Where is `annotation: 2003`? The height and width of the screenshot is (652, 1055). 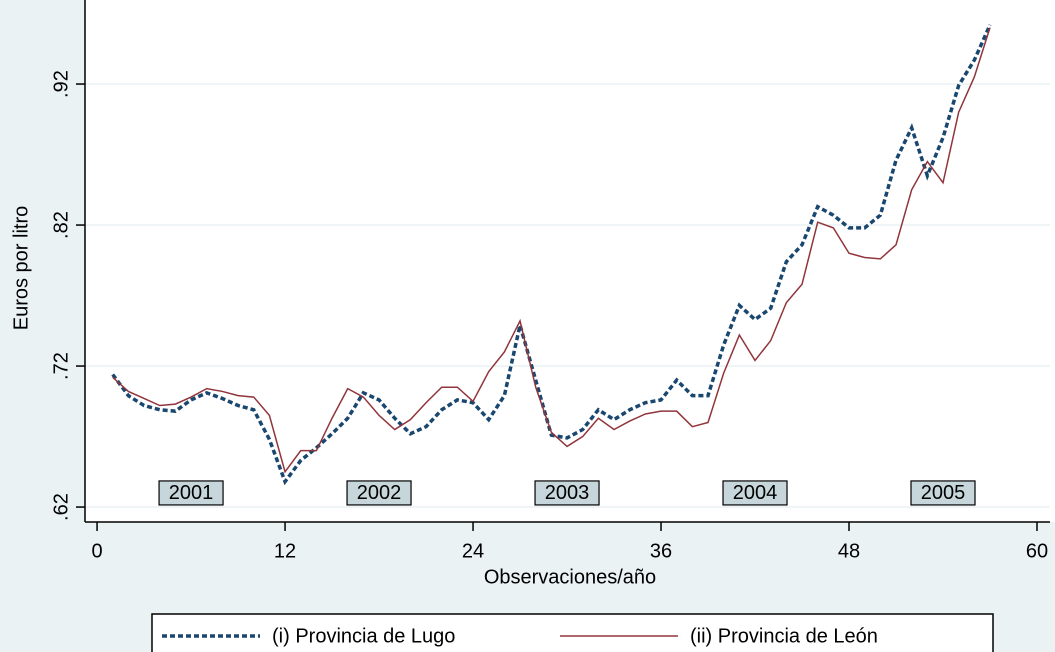
annotation: 2003 is located at coordinates (567, 493).